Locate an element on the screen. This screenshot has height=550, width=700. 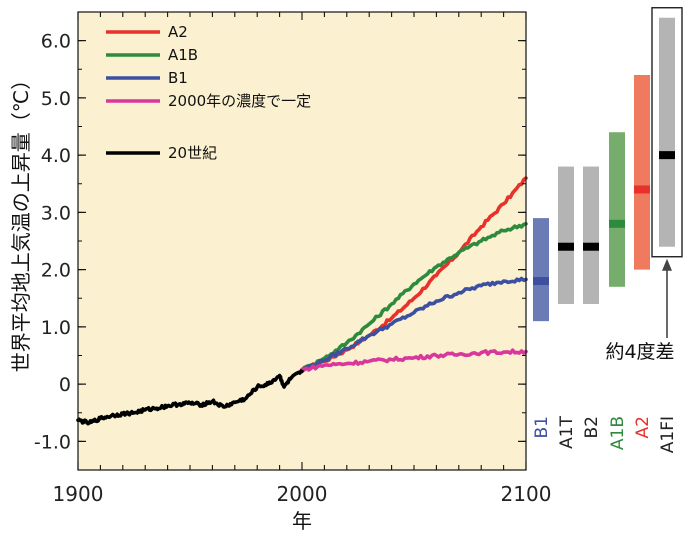
x-axis-title: 年 is located at coordinates (302, 521).